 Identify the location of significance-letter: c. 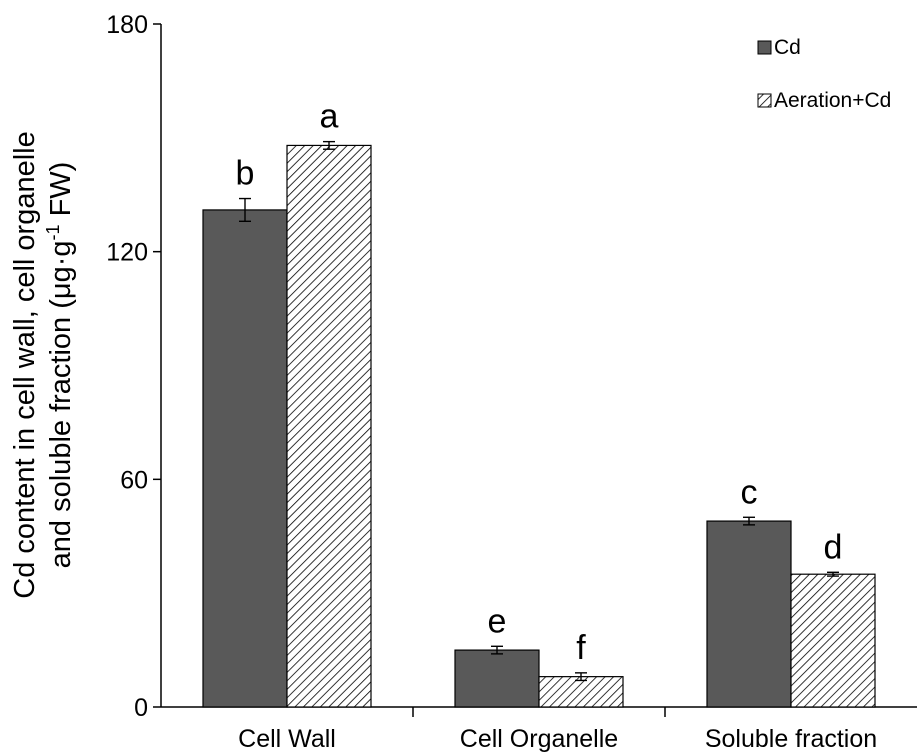
(749, 492).